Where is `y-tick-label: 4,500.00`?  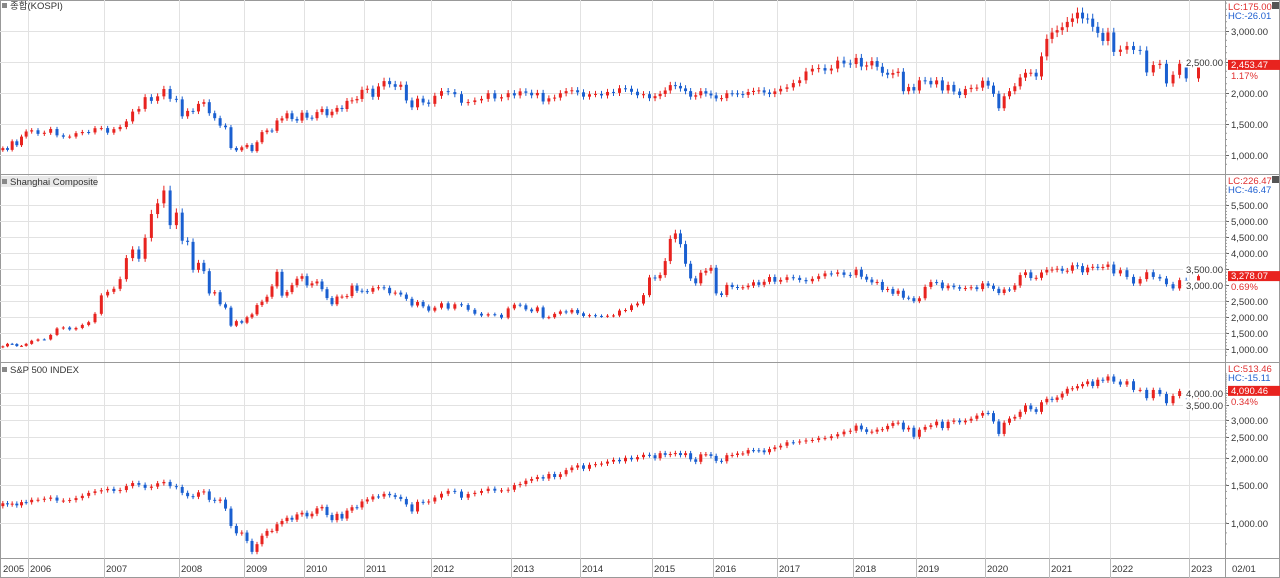 y-tick-label: 4,500.00 is located at coordinates (1249, 238).